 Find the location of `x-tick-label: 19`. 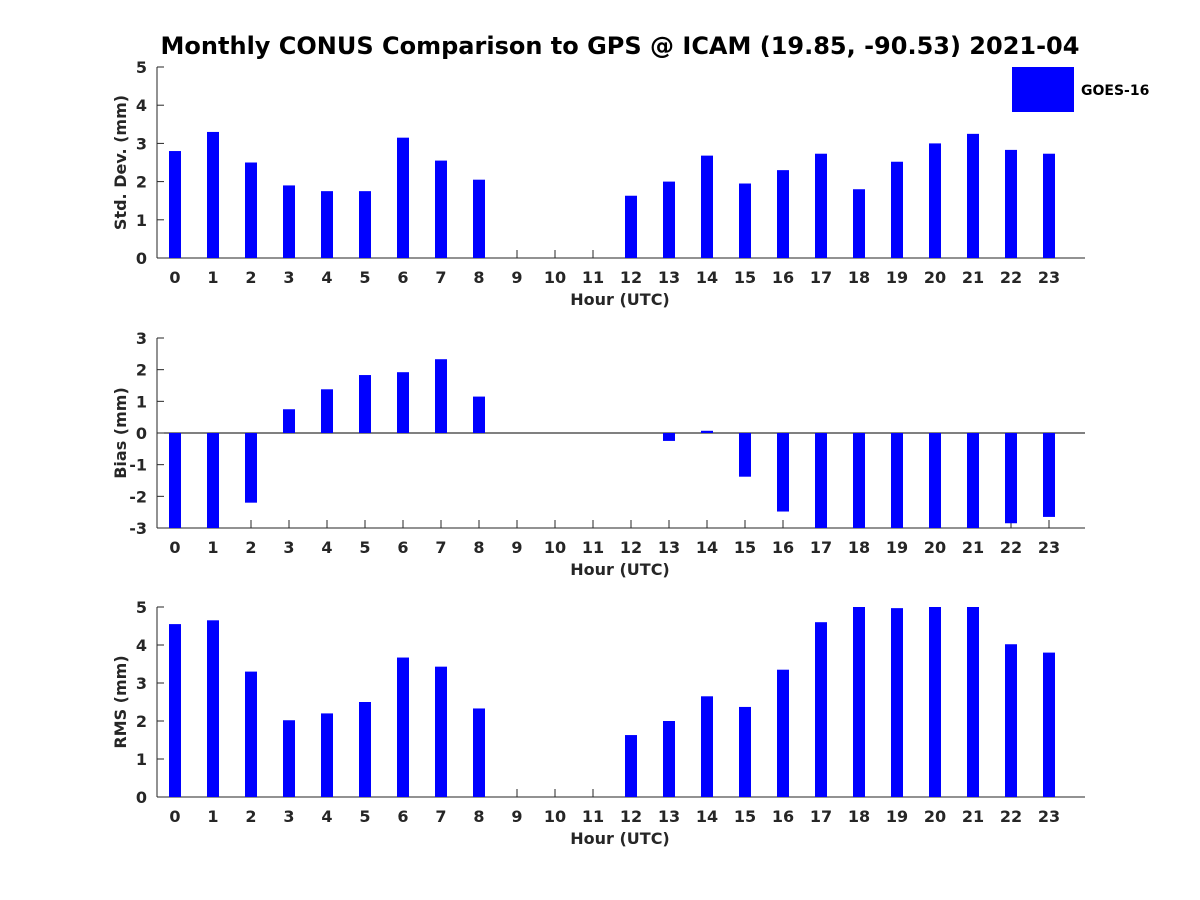

x-tick-label: 19 is located at coordinates (897, 816).